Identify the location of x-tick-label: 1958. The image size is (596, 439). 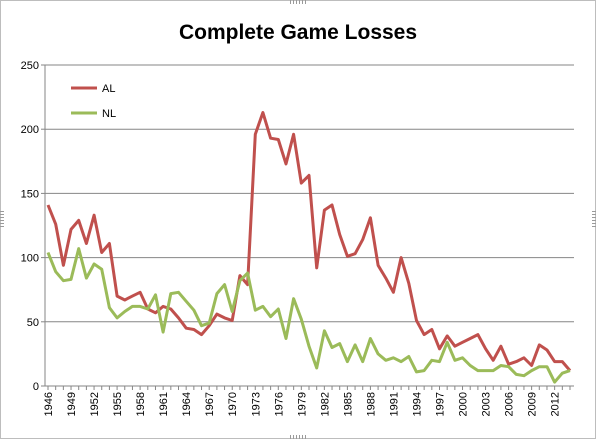
(141, 404).